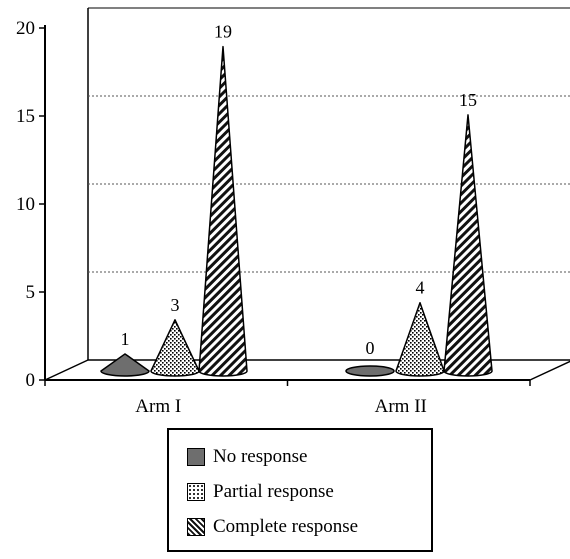 The image size is (570, 559). I want to click on legend-swatch-partial-response, so click(196, 492).